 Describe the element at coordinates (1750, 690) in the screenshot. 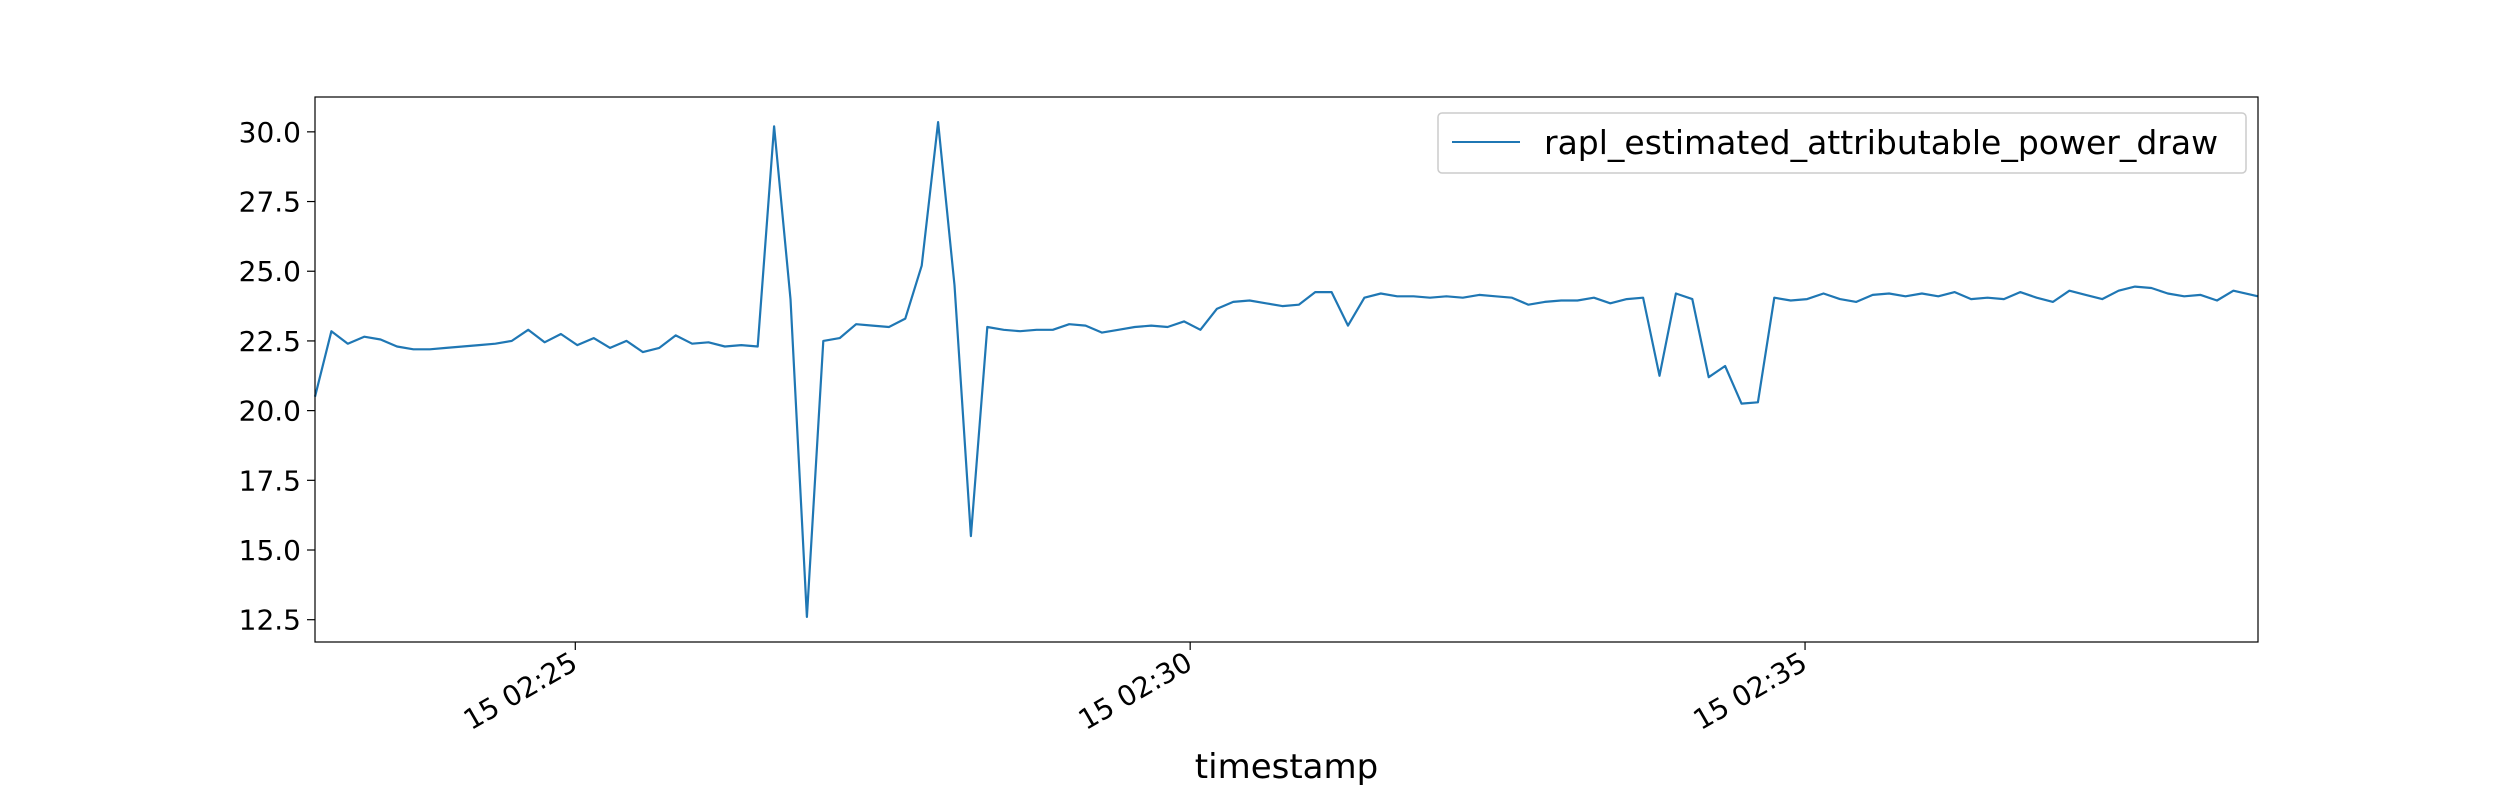

I see `x-tick-label: 15 02:35` at that location.